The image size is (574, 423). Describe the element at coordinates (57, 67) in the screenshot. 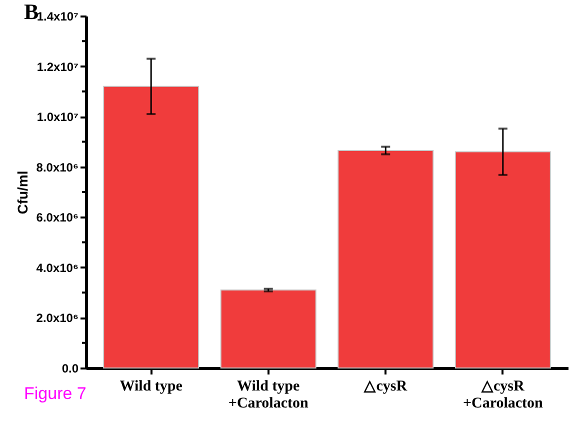

I see `y-tick-label: 1.2x10⁷` at that location.